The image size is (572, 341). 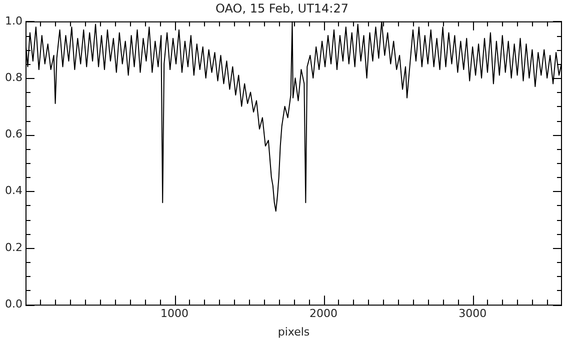 What do you see at coordinates (13, 191) in the screenshot?
I see `y-tick-label: 0.4` at bounding box center [13, 191].